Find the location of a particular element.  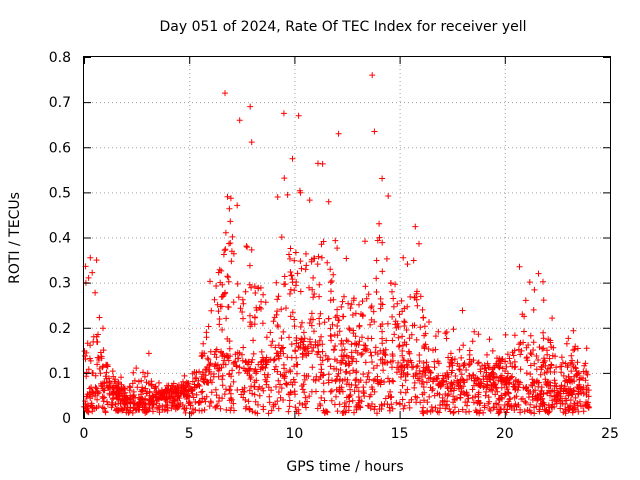

x-tick-label: 20 is located at coordinates (505, 434).